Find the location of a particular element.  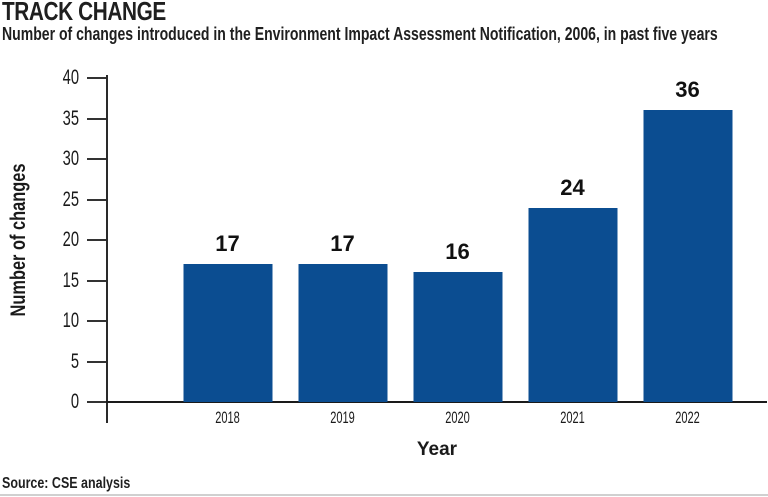

bar-slot-2022: 36 is located at coordinates (687, 240).